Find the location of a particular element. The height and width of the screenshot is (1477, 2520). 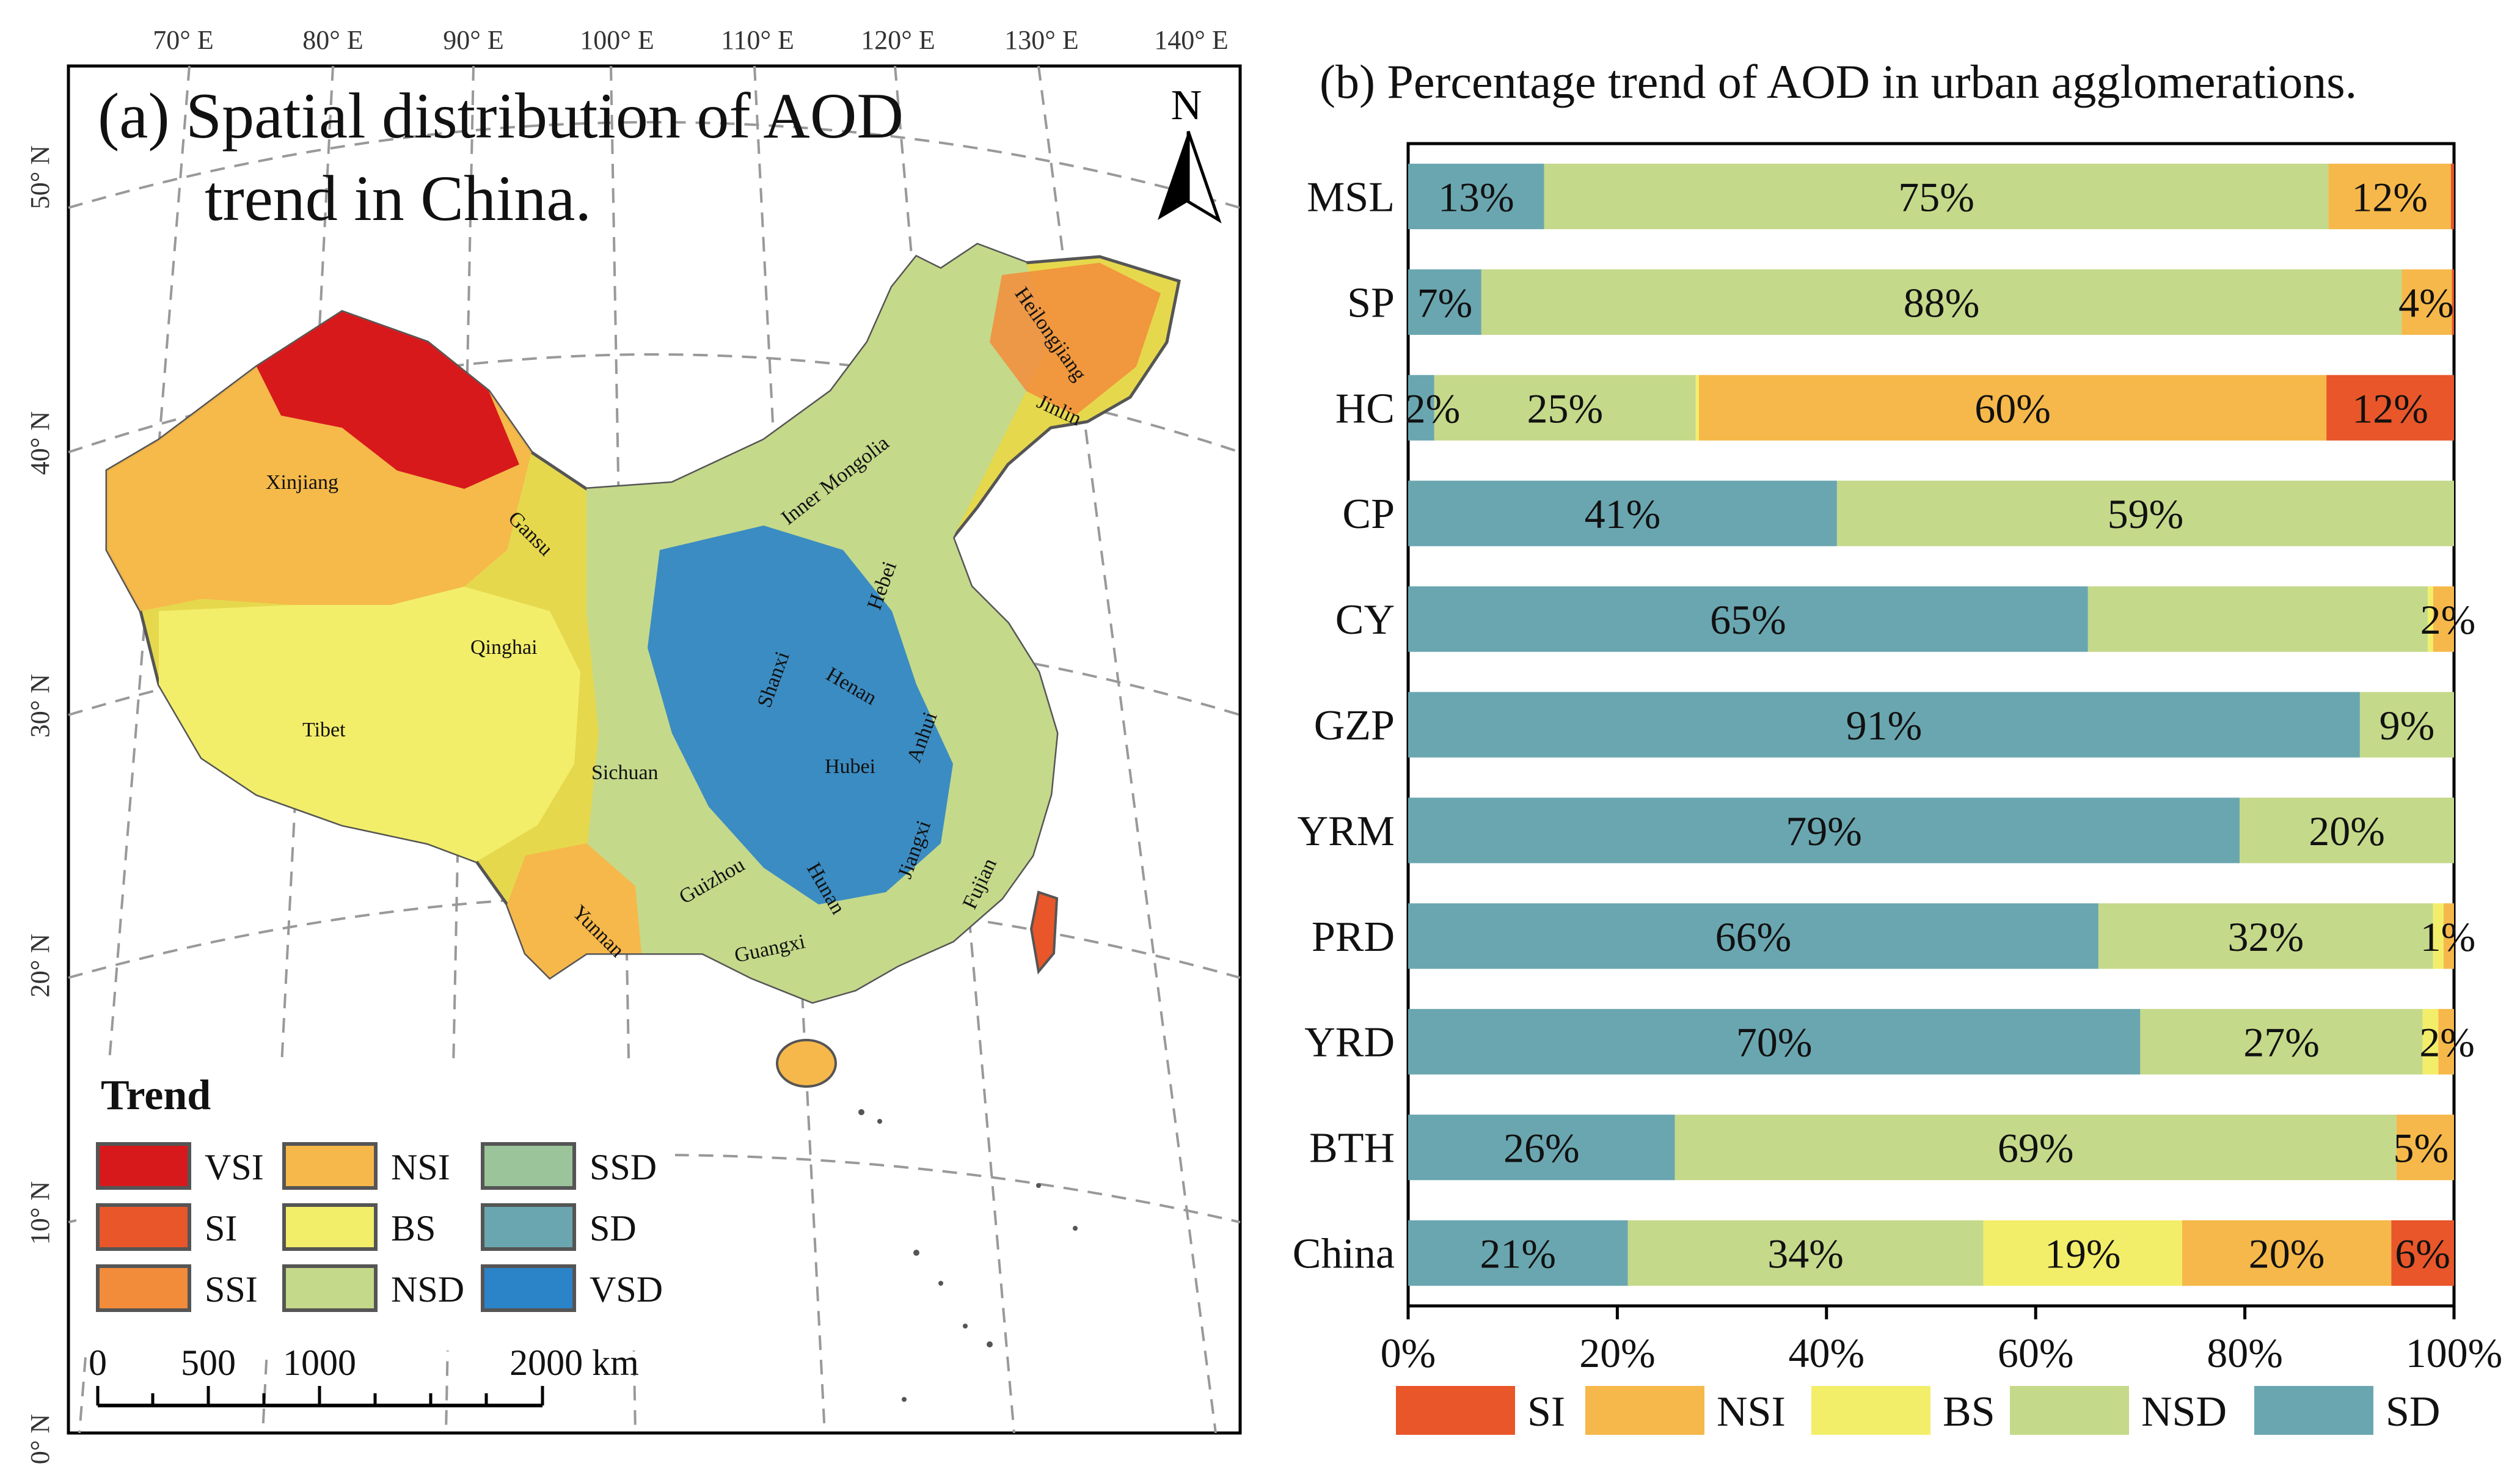

bar-prd-nsi is located at coordinates (2449, 936).